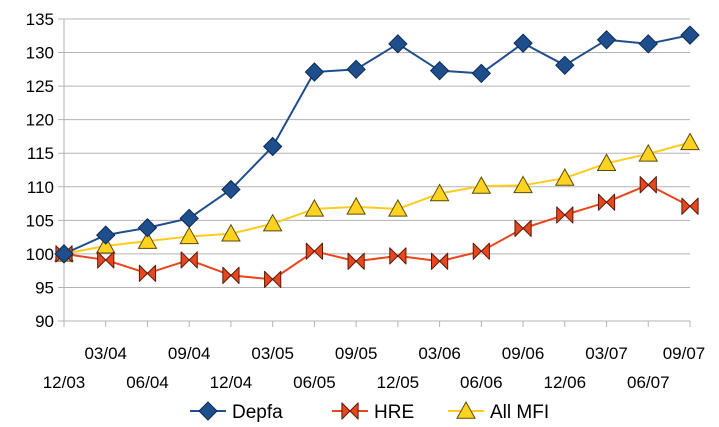 The image size is (719, 427). What do you see at coordinates (40, 53) in the screenshot?
I see `y-tick-label: 130` at bounding box center [40, 53].